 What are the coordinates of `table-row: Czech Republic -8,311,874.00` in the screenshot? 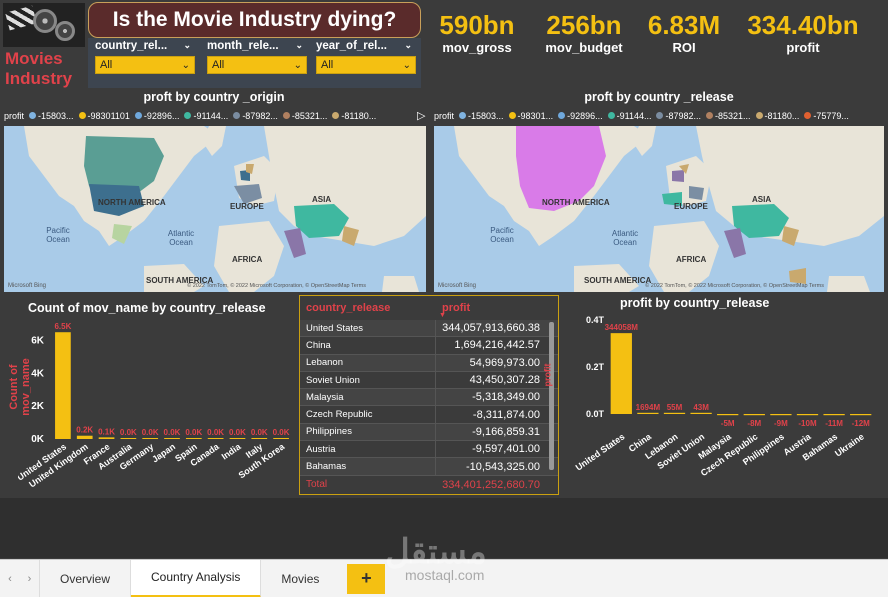 It's located at (429, 415).